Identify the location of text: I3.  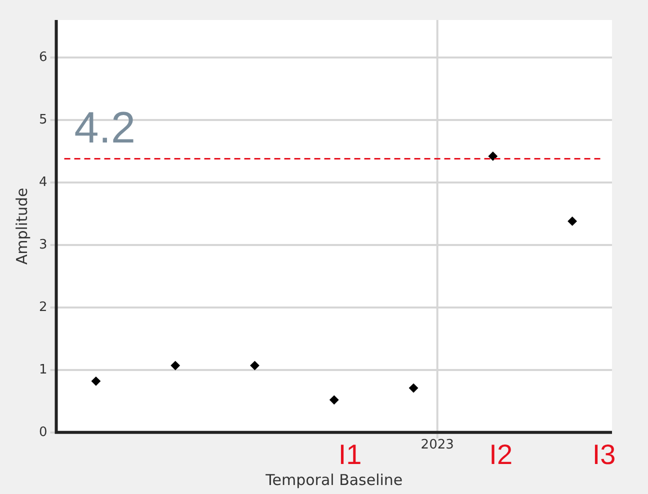
(604, 454).